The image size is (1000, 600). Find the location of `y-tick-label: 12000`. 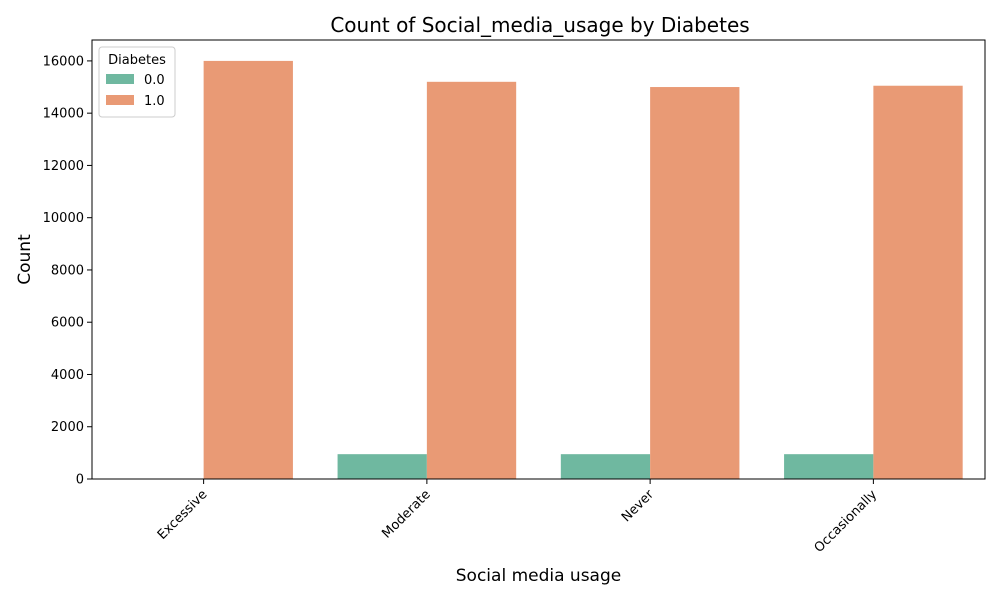

y-tick-label: 12000 is located at coordinates (63, 166).